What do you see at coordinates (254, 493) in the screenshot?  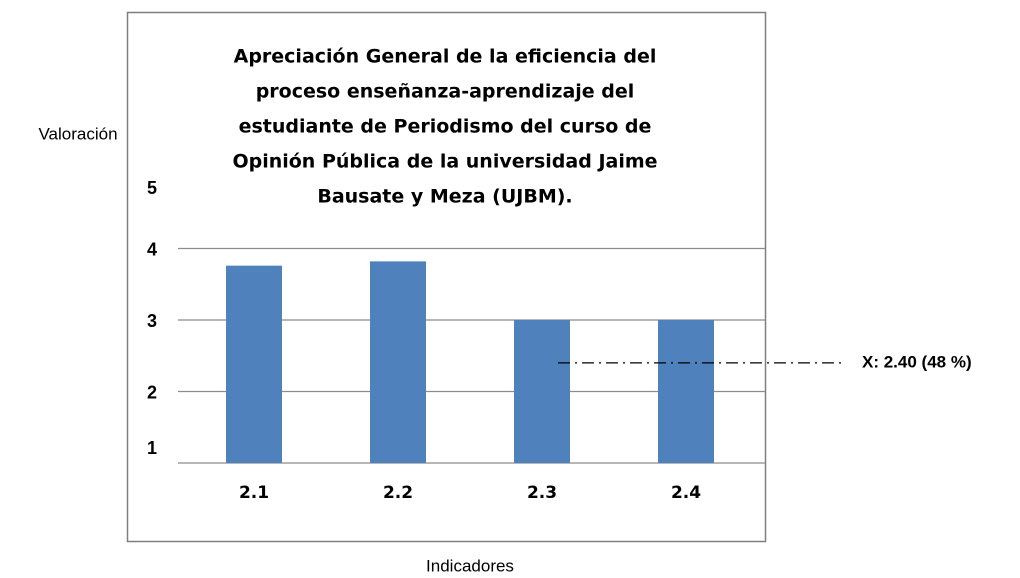 I see `x-tick-label: 2.1` at bounding box center [254, 493].